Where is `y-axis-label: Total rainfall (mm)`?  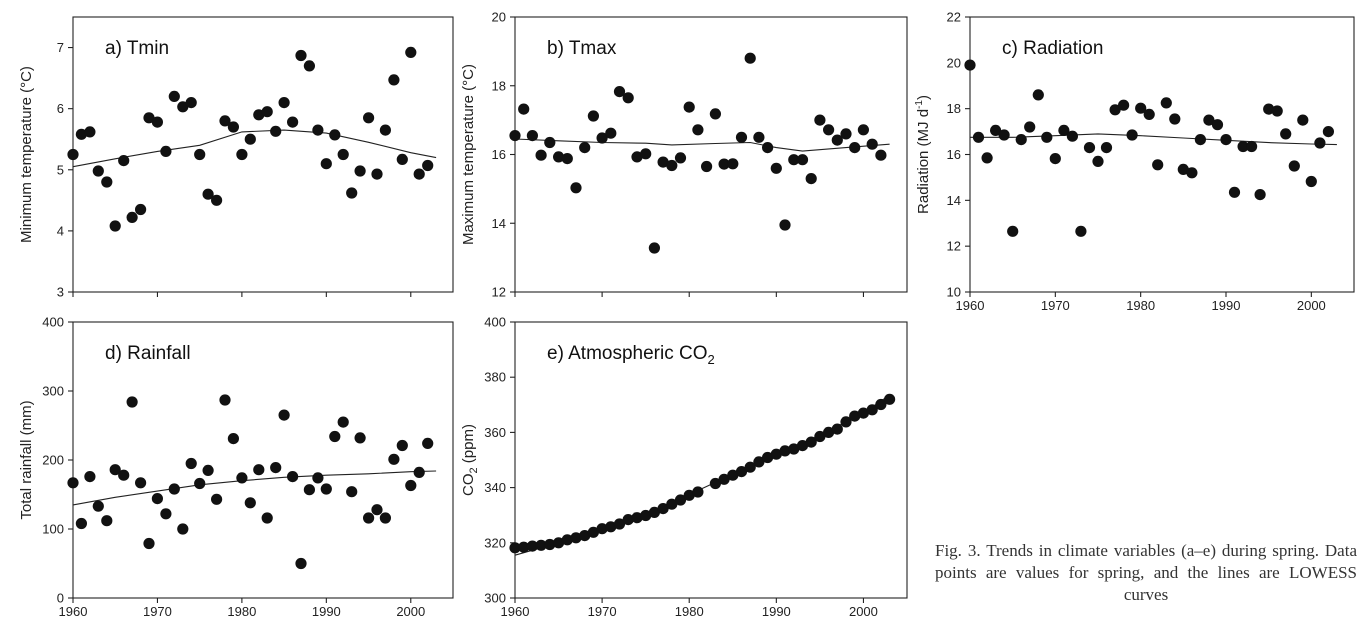 y-axis-label: Total rainfall (mm) is located at coordinates (26, 459).